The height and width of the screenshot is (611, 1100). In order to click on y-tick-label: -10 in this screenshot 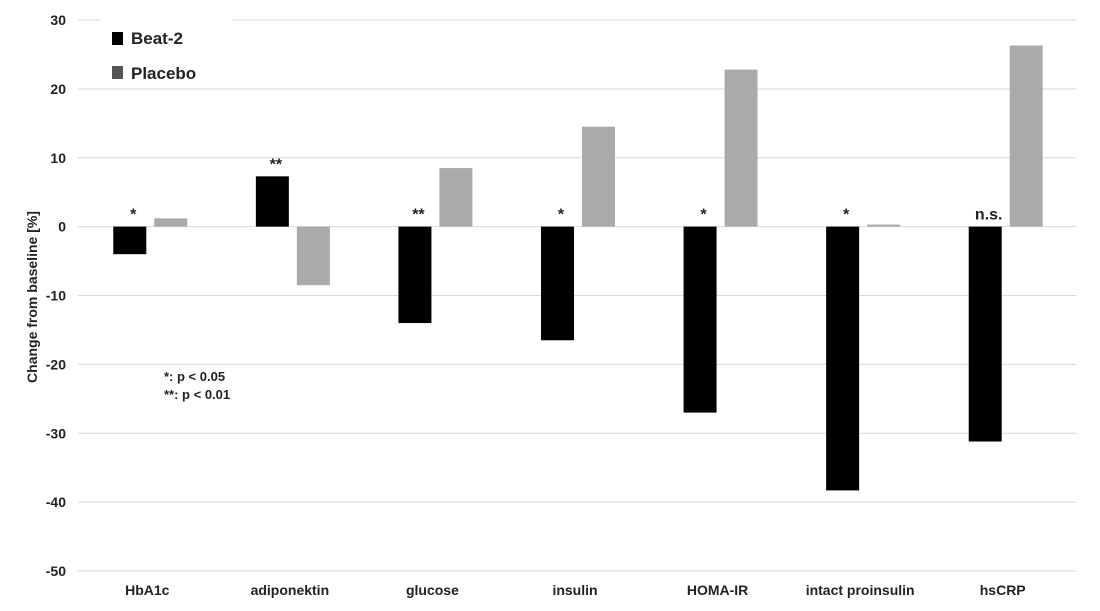, I will do `click(56, 296)`.